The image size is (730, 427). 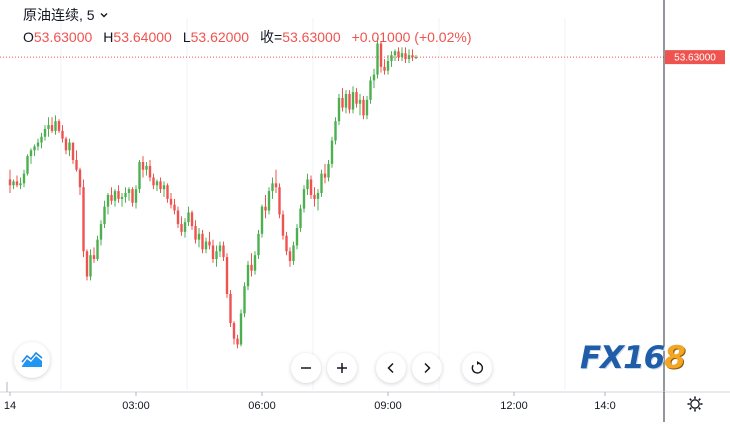 I want to click on chart-type-button, so click(x=32, y=360).